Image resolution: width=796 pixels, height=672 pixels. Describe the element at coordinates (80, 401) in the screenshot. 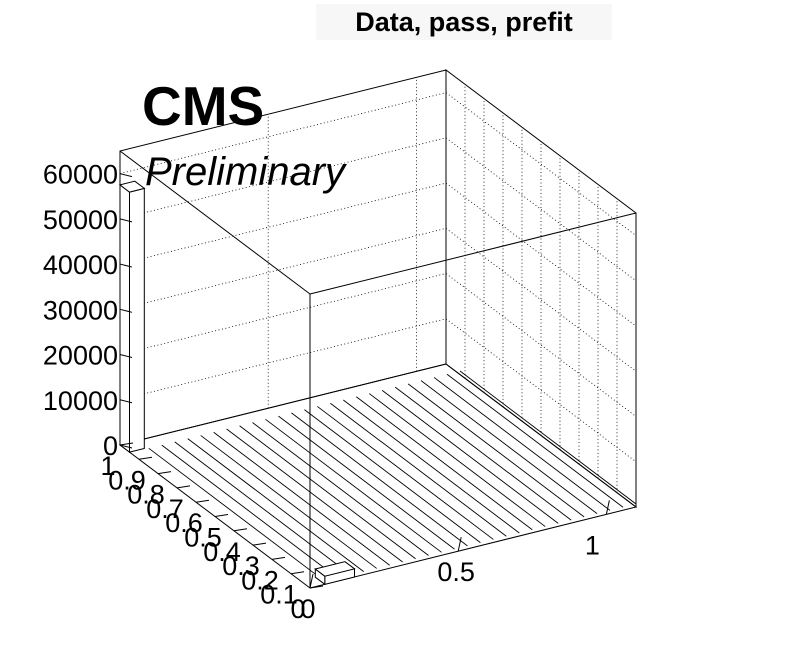

I see `z-tick-label: 10000` at that location.